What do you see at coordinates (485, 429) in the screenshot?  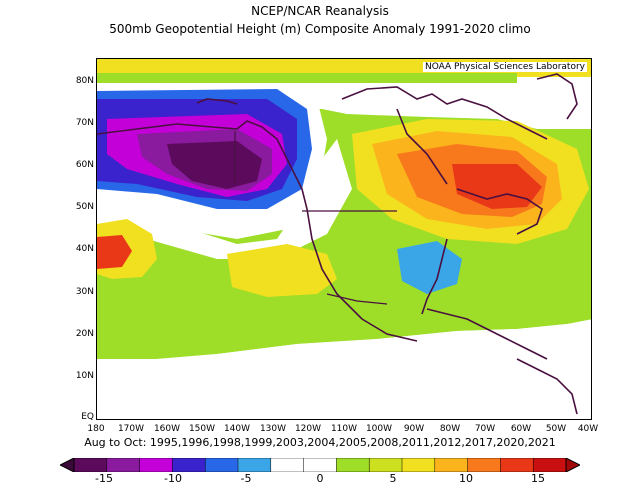 I see `lon-label: 70W` at bounding box center [485, 429].